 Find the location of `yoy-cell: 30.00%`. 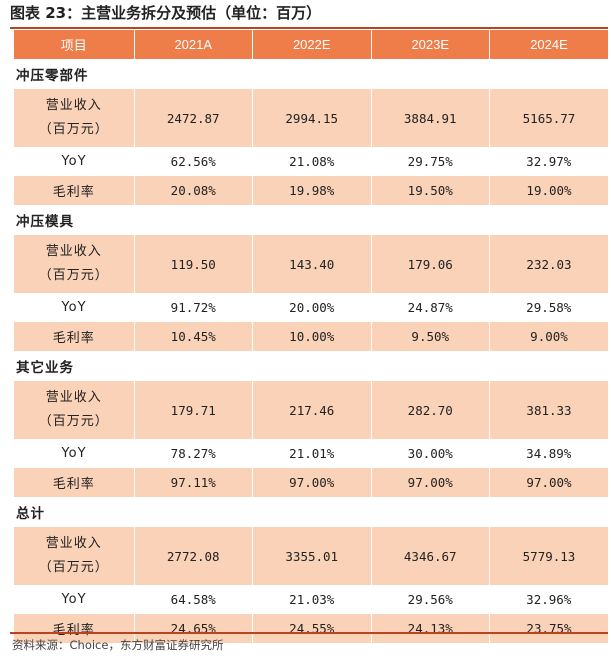

yoy-cell: 30.00% is located at coordinates (430, 453).